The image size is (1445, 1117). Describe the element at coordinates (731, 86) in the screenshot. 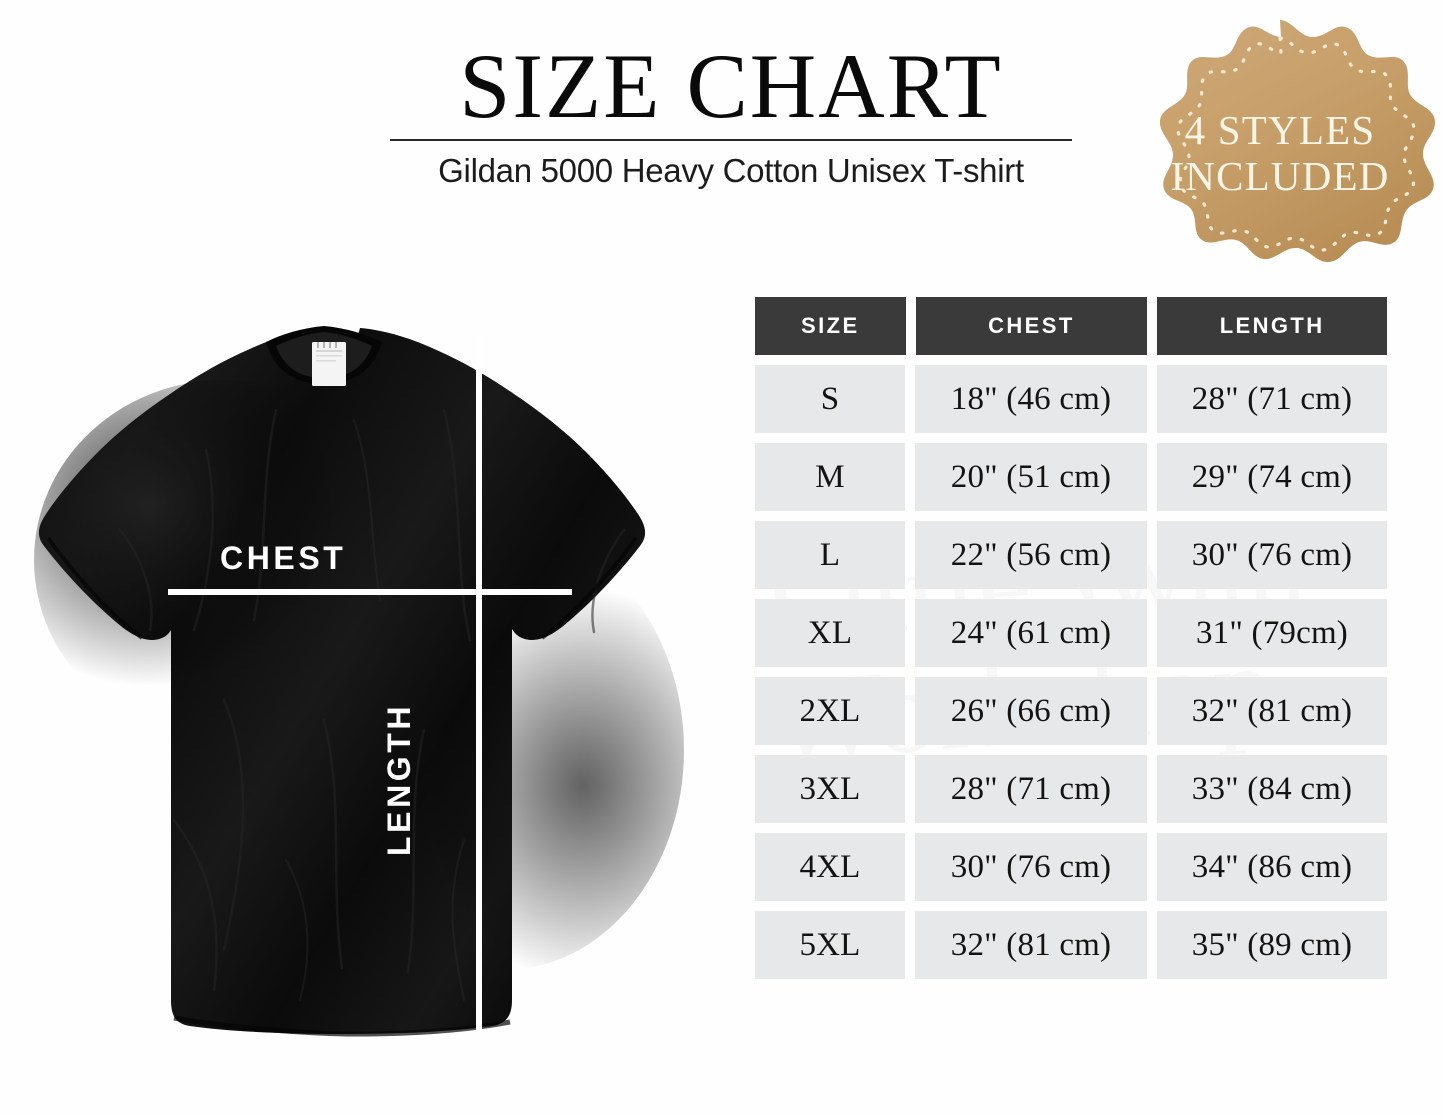

I see `page-title: SIZE CHART` at that location.